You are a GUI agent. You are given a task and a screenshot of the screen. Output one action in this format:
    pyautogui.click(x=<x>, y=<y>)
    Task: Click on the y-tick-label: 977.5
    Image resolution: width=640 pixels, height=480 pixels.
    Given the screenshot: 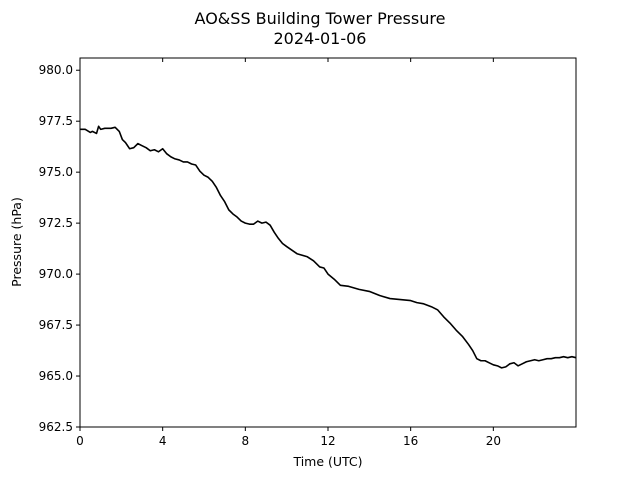 What is the action you would take?
    pyautogui.click(x=56, y=121)
    